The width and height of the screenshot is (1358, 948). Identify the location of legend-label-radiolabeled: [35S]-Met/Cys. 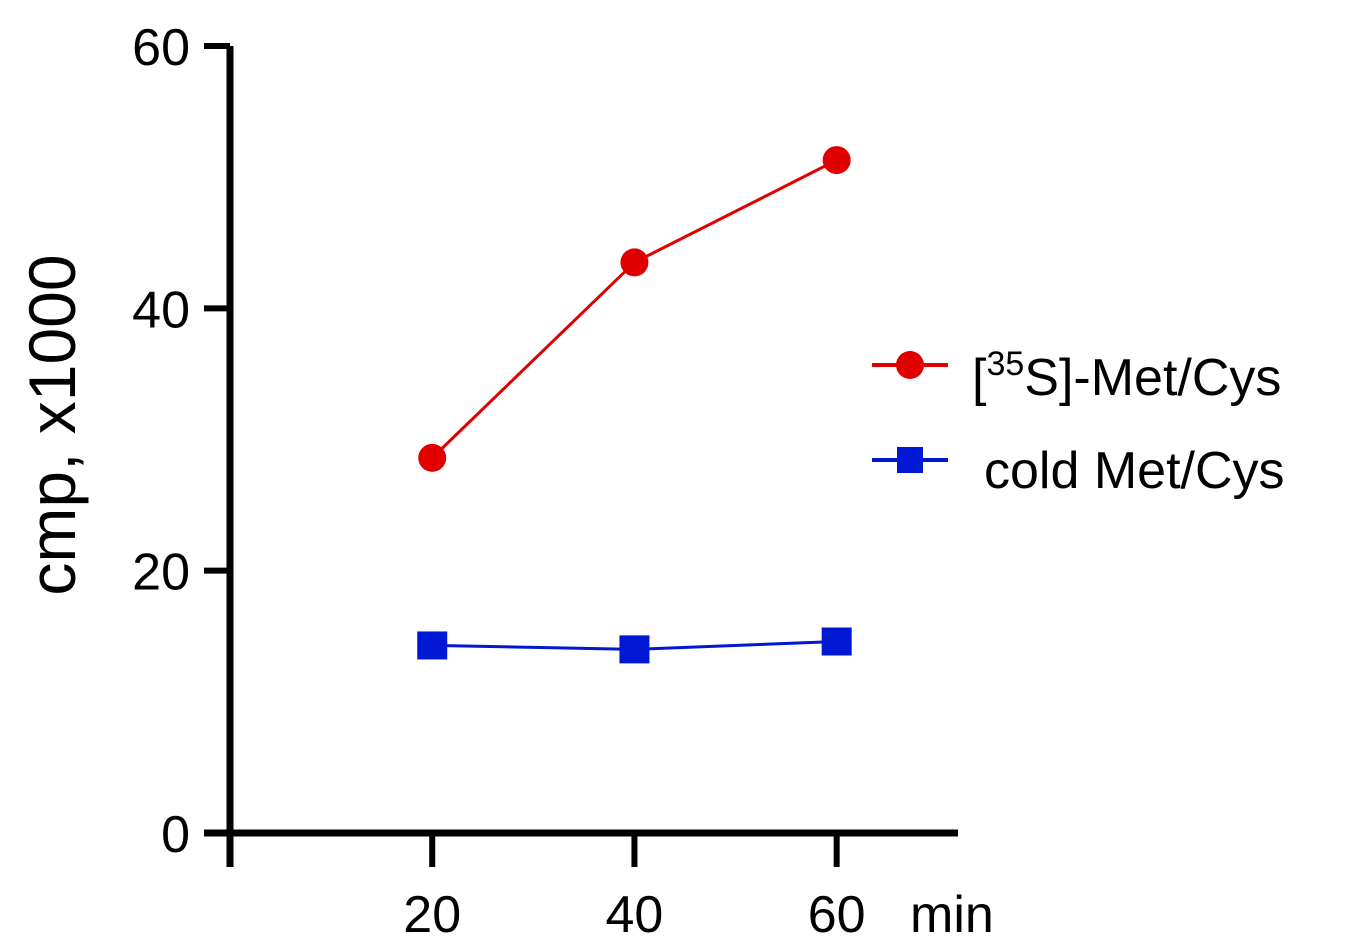
(1126, 376).